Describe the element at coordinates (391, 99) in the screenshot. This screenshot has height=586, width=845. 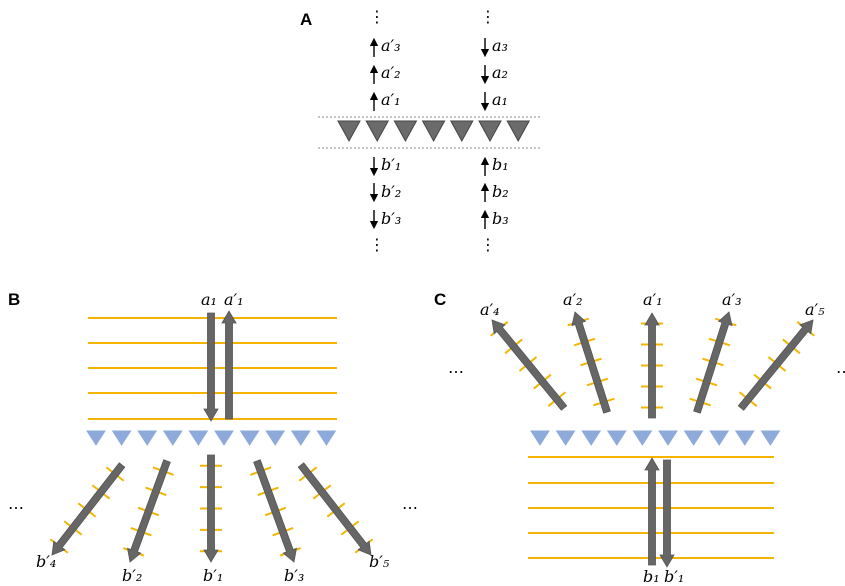
I see `label-a-prime-1: a′₁` at that location.